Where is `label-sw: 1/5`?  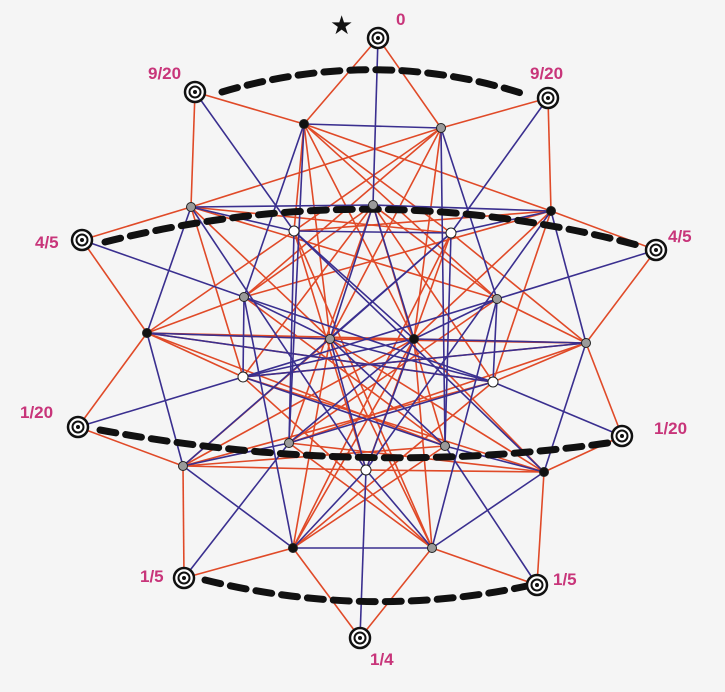 label-sw: 1/5 is located at coordinates (152, 576).